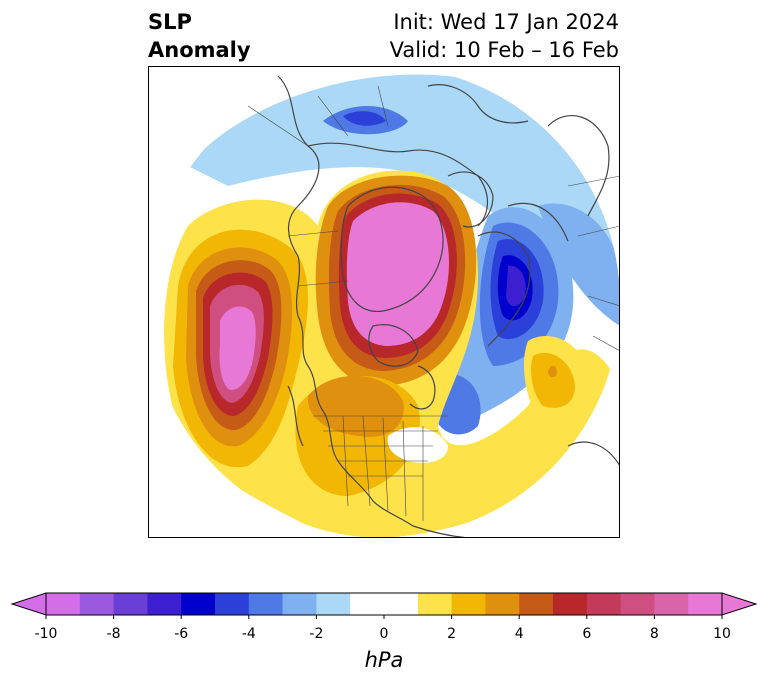  What do you see at coordinates (199, 50) in the screenshot?
I see `title-line-2: Anomaly` at bounding box center [199, 50].